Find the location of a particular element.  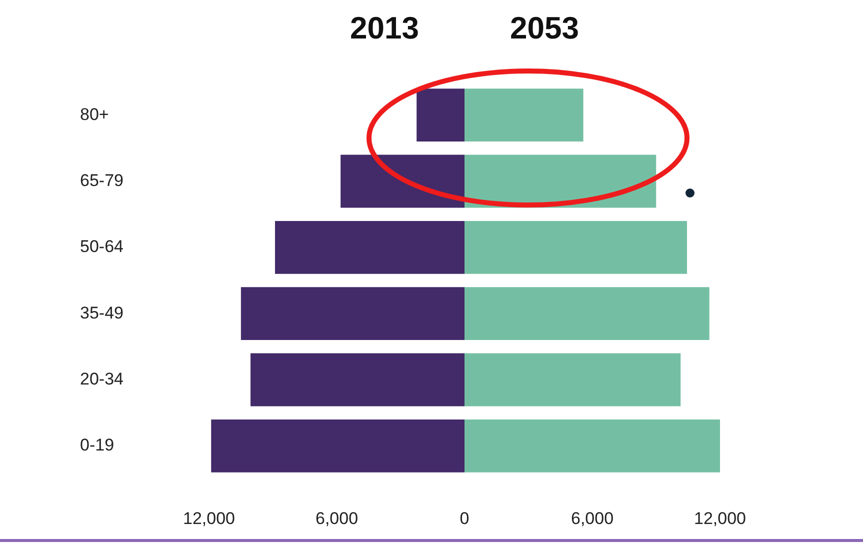

y-tick-label: 80+ is located at coordinates (94, 114).